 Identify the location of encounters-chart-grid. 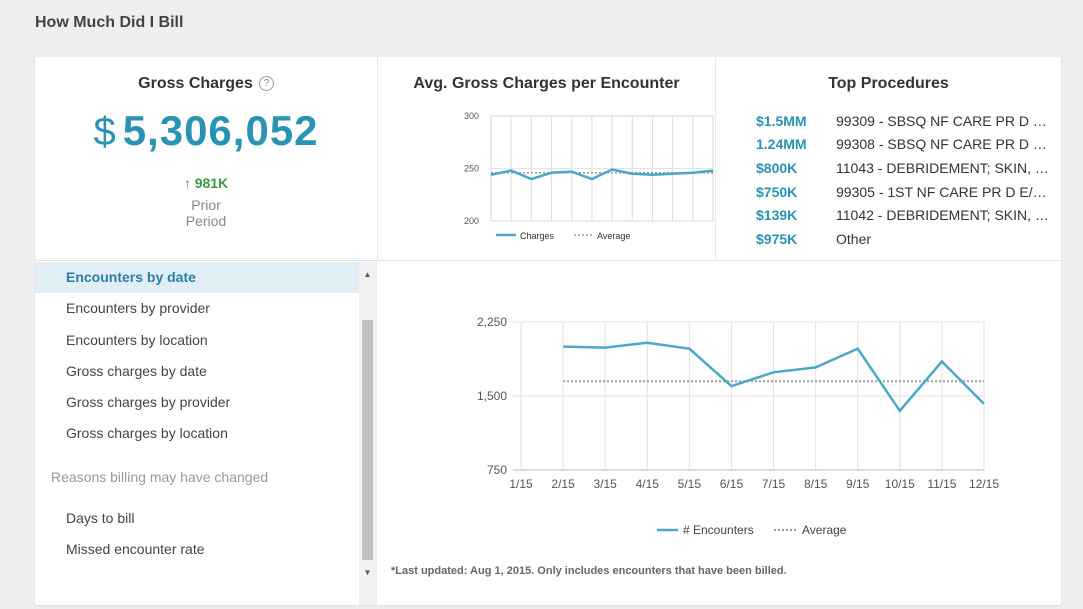
(749, 396).